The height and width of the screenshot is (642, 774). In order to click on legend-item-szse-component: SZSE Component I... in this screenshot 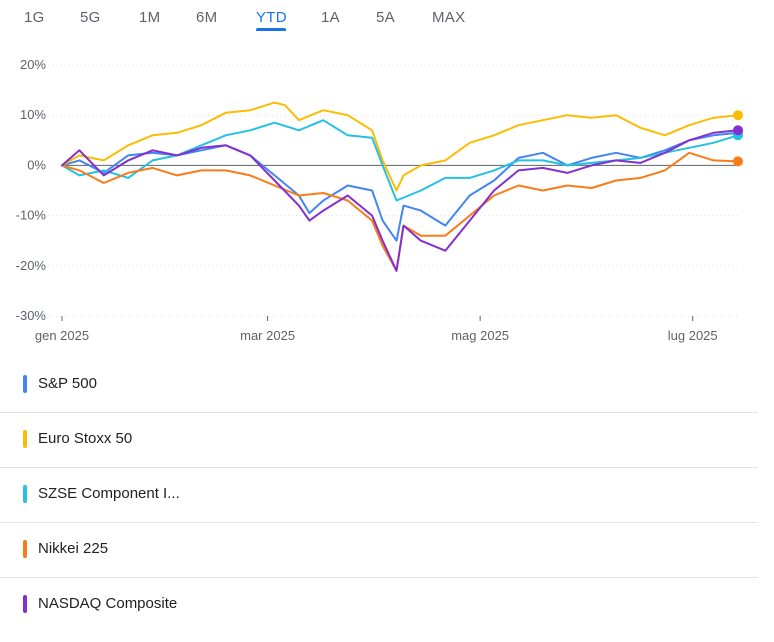, I will do `click(379, 495)`.